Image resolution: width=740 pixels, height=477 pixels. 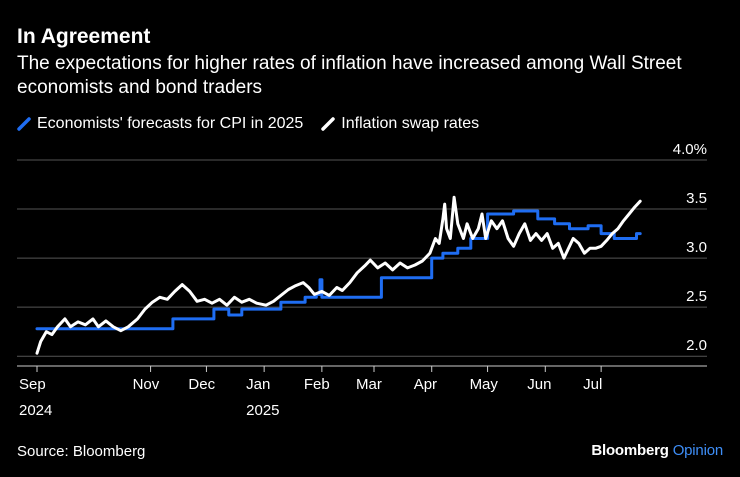 I want to click on x-tick-label: Mar, so click(x=369, y=384).